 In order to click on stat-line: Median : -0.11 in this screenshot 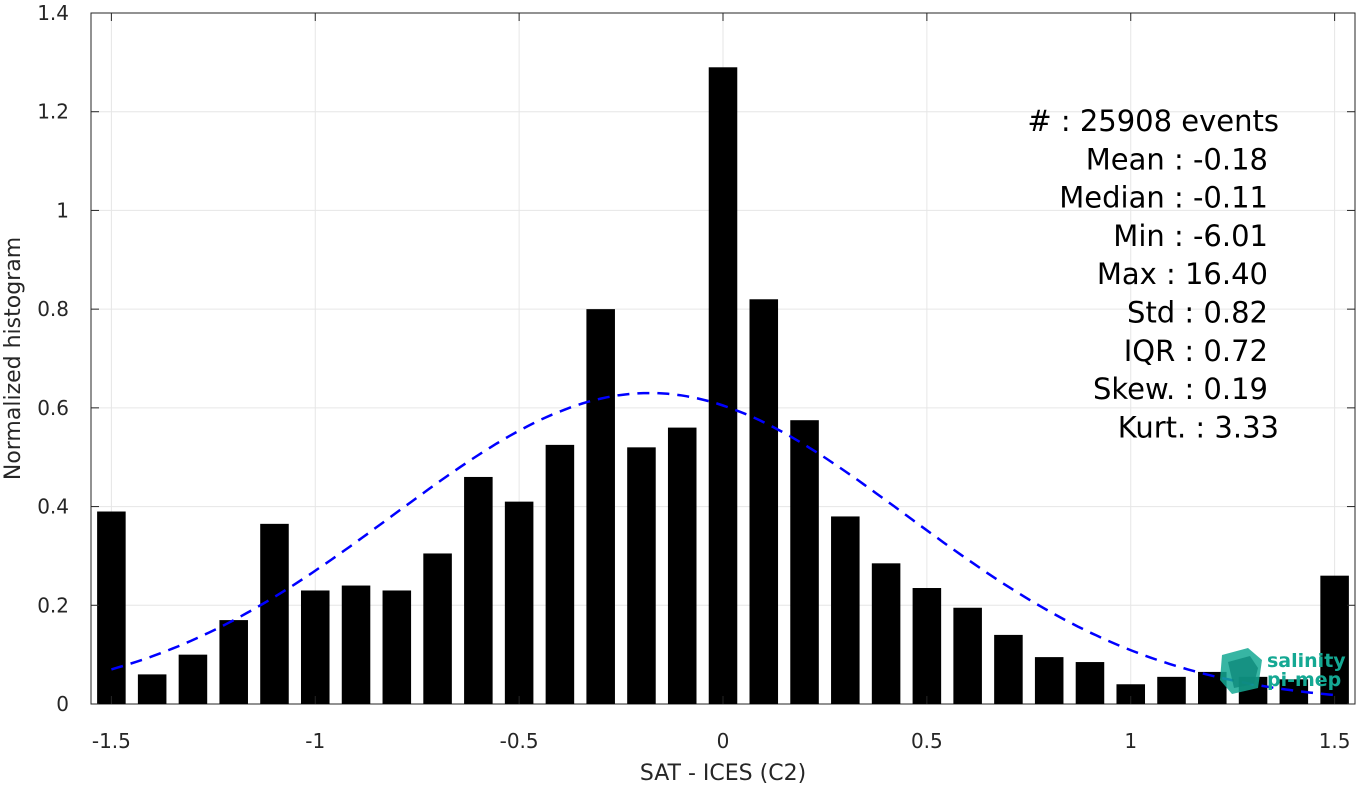, I will do `click(1163, 198)`.